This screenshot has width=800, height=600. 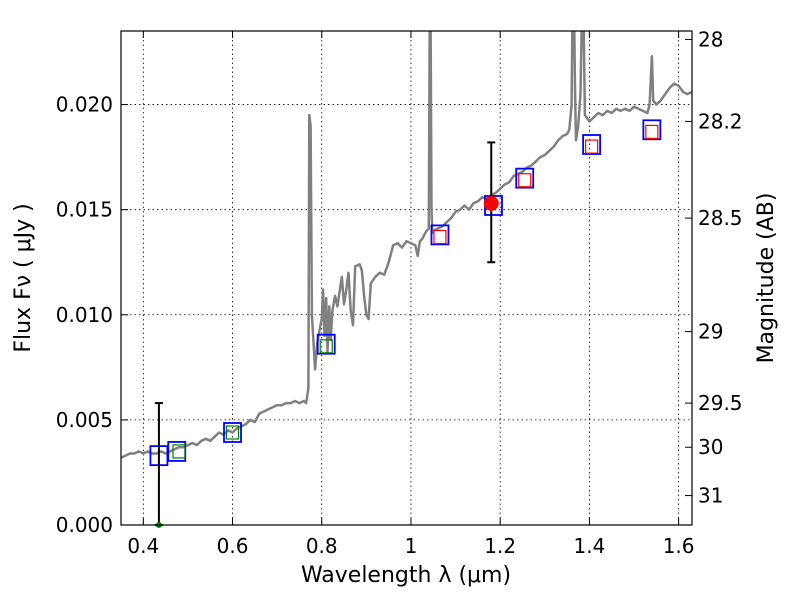 I want to click on y-tick-label: 0.015, so click(x=84, y=210).